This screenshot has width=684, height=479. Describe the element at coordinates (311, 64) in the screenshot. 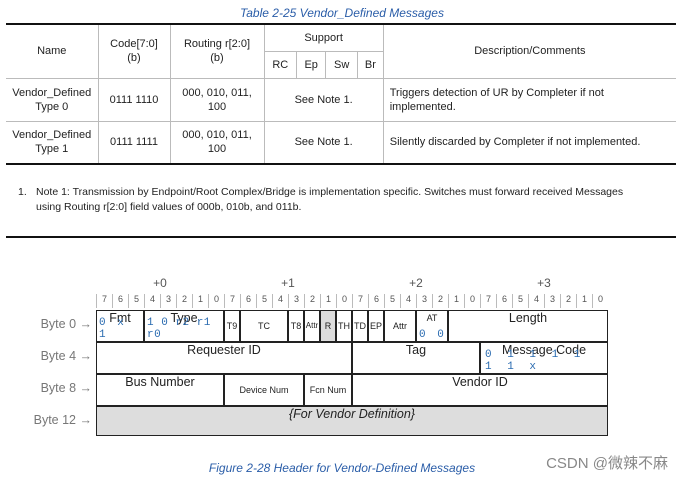

I see `header-support-ep: Ep` at that location.